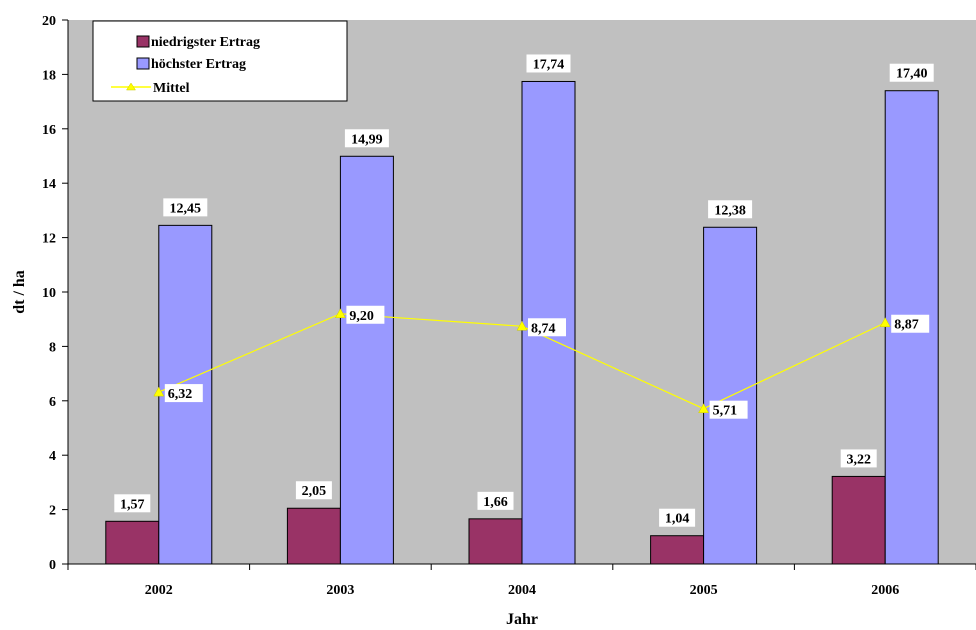 This screenshot has width=976, height=630. Describe the element at coordinates (522, 590) in the screenshot. I see `x-tick-label-2004: 2004` at that location.